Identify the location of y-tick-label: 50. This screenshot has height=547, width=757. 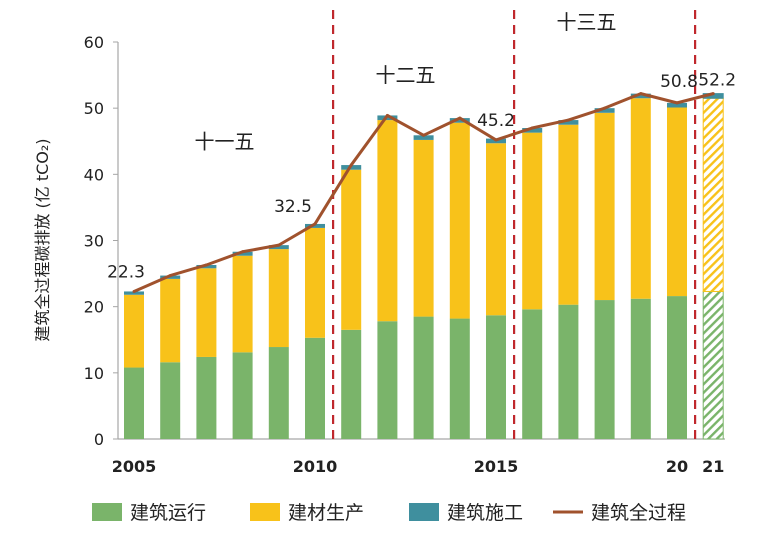
(94, 108).